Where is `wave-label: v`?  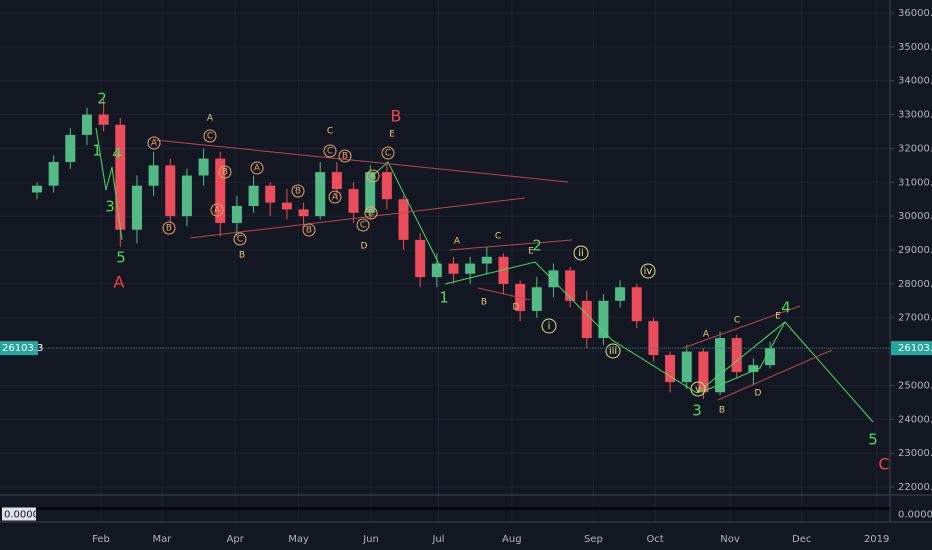 wave-label: v is located at coordinates (698, 389).